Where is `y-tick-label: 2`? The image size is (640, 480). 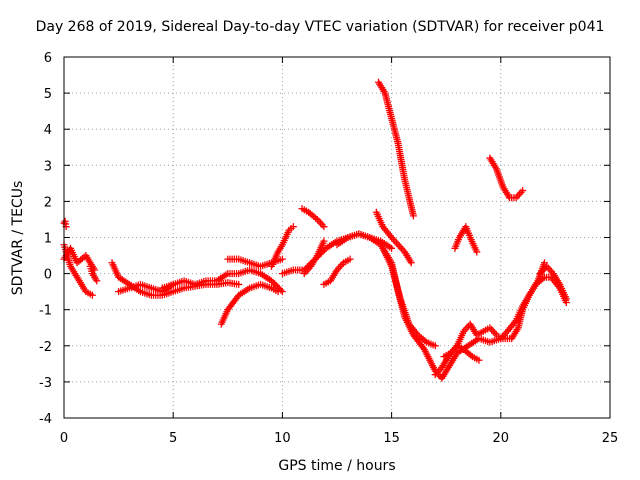 y-tick-label: 2 is located at coordinates (48, 202).